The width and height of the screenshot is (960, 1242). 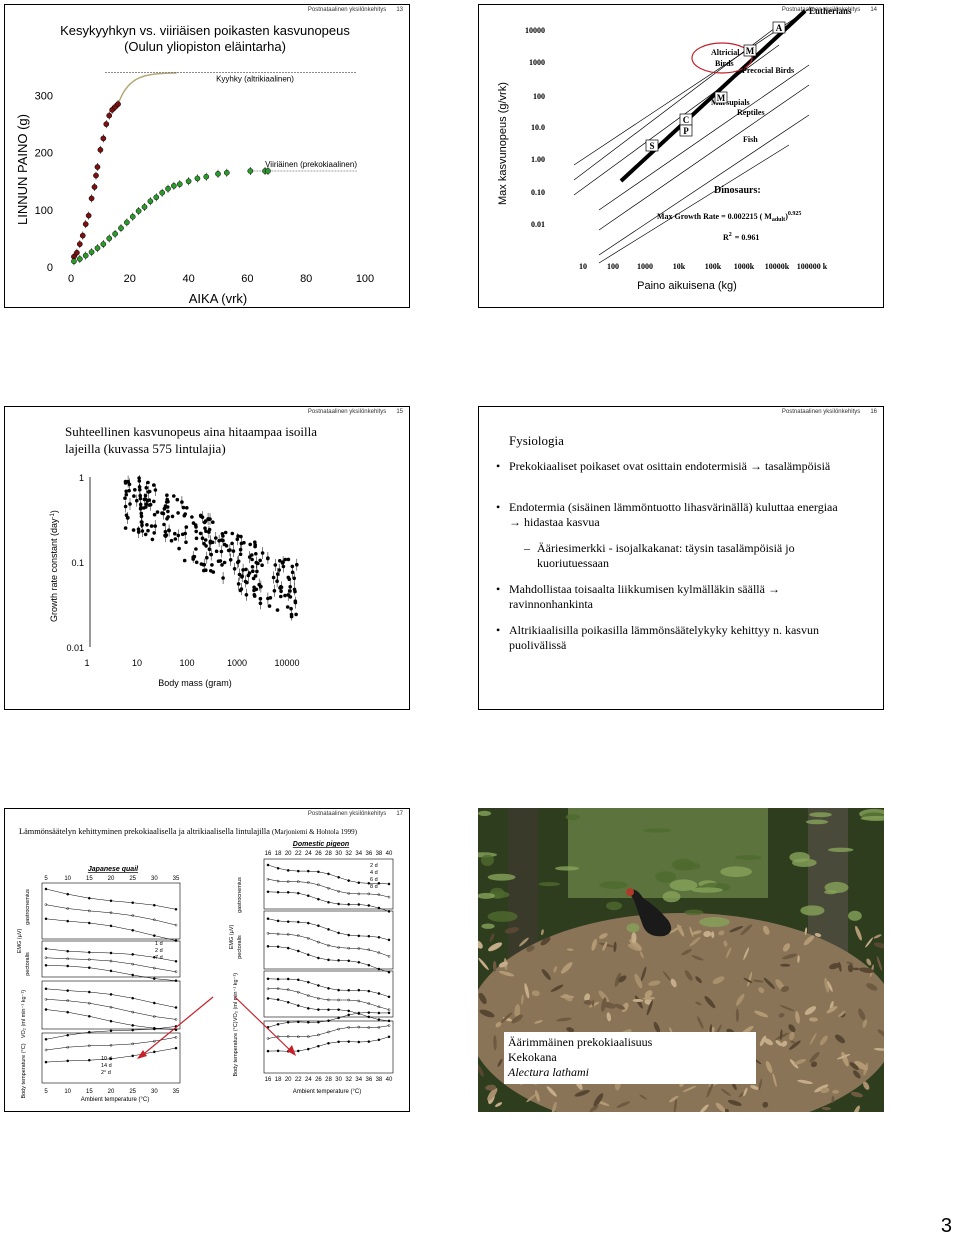 What do you see at coordinates (236, 1048) in the screenshot?
I see `row-label: Body temperature (°C)` at bounding box center [236, 1048].